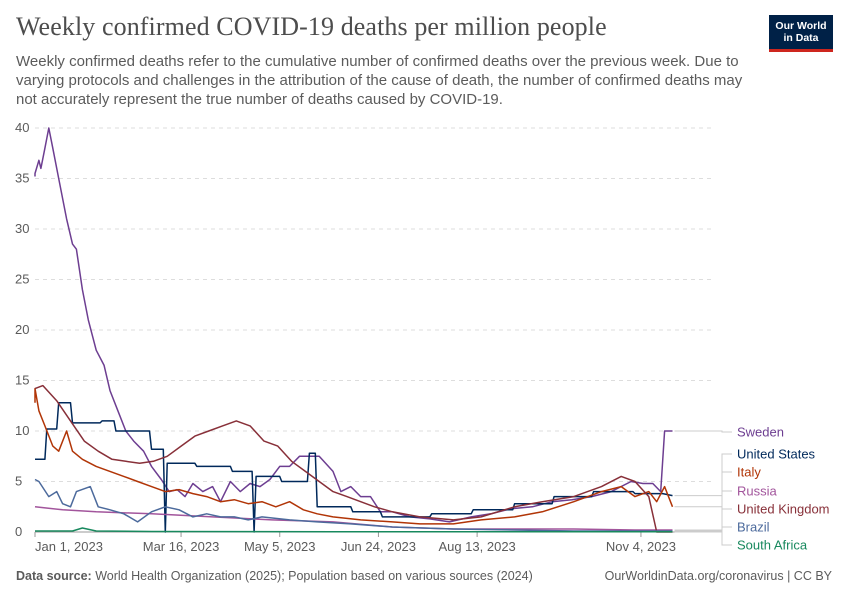 The width and height of the screenshot is (850, 600). Describe the element at coordinates (783, 509) in the screenshot. I see `legend-label: United Kingdom` at that location.